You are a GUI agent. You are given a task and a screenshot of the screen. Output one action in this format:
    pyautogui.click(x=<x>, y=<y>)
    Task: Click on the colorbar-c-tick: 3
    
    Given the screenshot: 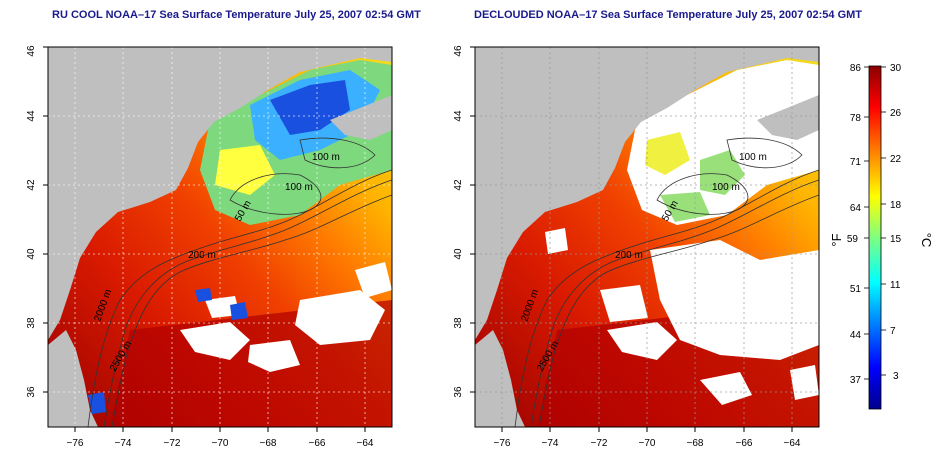 What is the action you would take?
    pyautogui.click(x=896, y=376)
    